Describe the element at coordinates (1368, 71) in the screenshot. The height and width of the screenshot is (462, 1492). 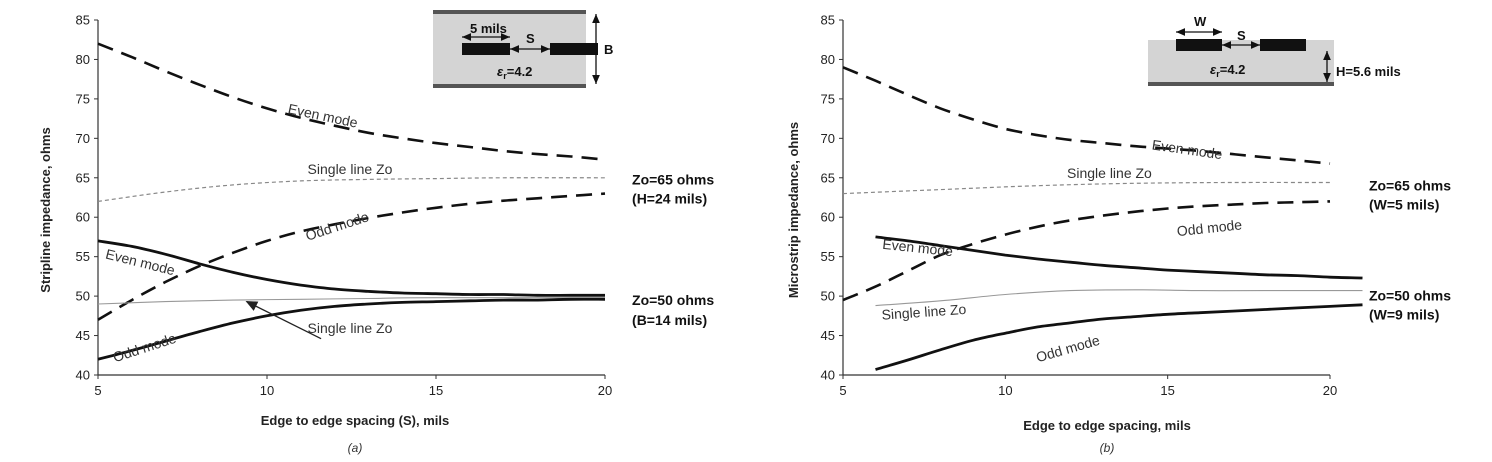
I see `inset-height-label-b: H=5.6 mils` at that location.